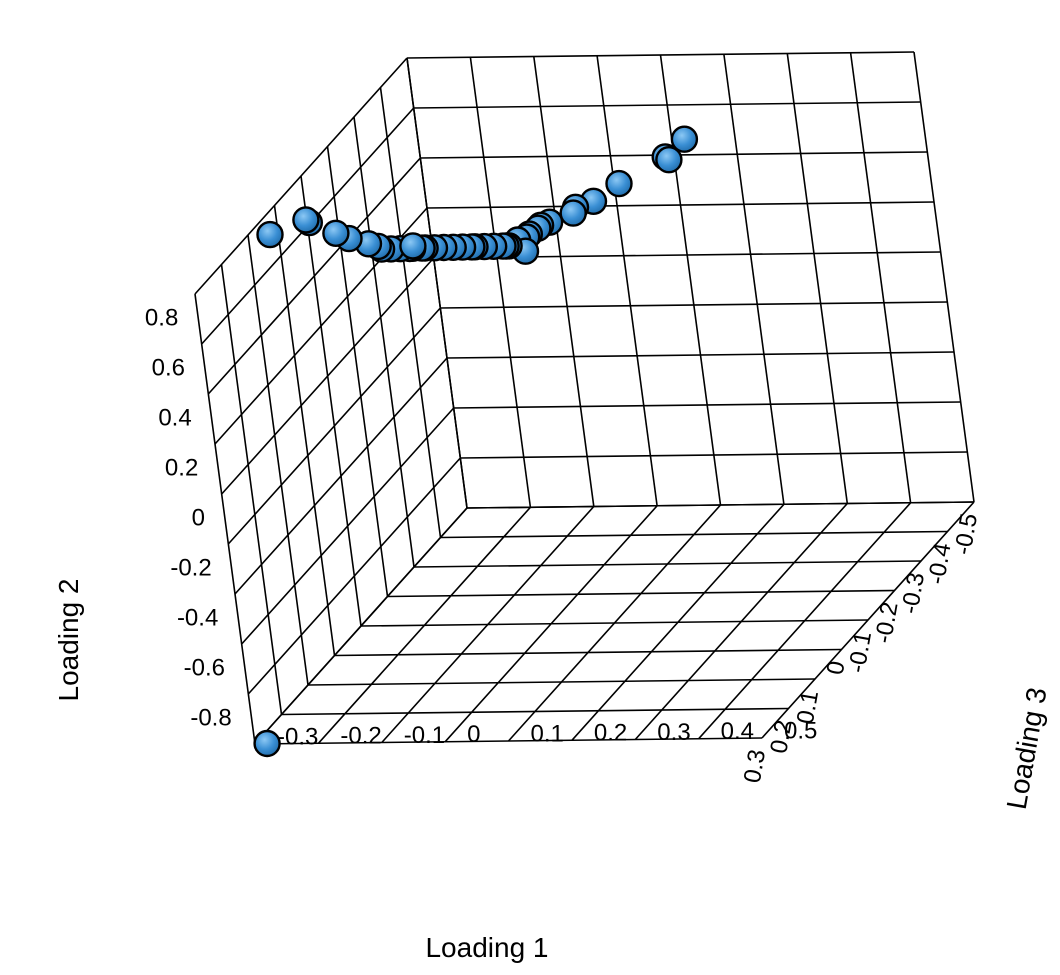 Image resolution: width=1060 pixels, height=975 pixels. I want to click on x-axis-title: Loading 1, so click(486, 947).